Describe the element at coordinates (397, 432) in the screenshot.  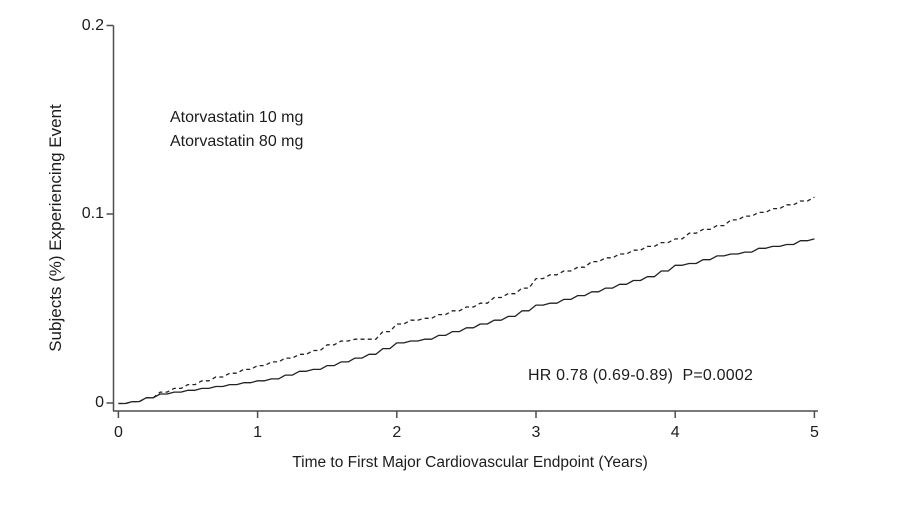
I see `x-tick-label-2: 2` at that location.